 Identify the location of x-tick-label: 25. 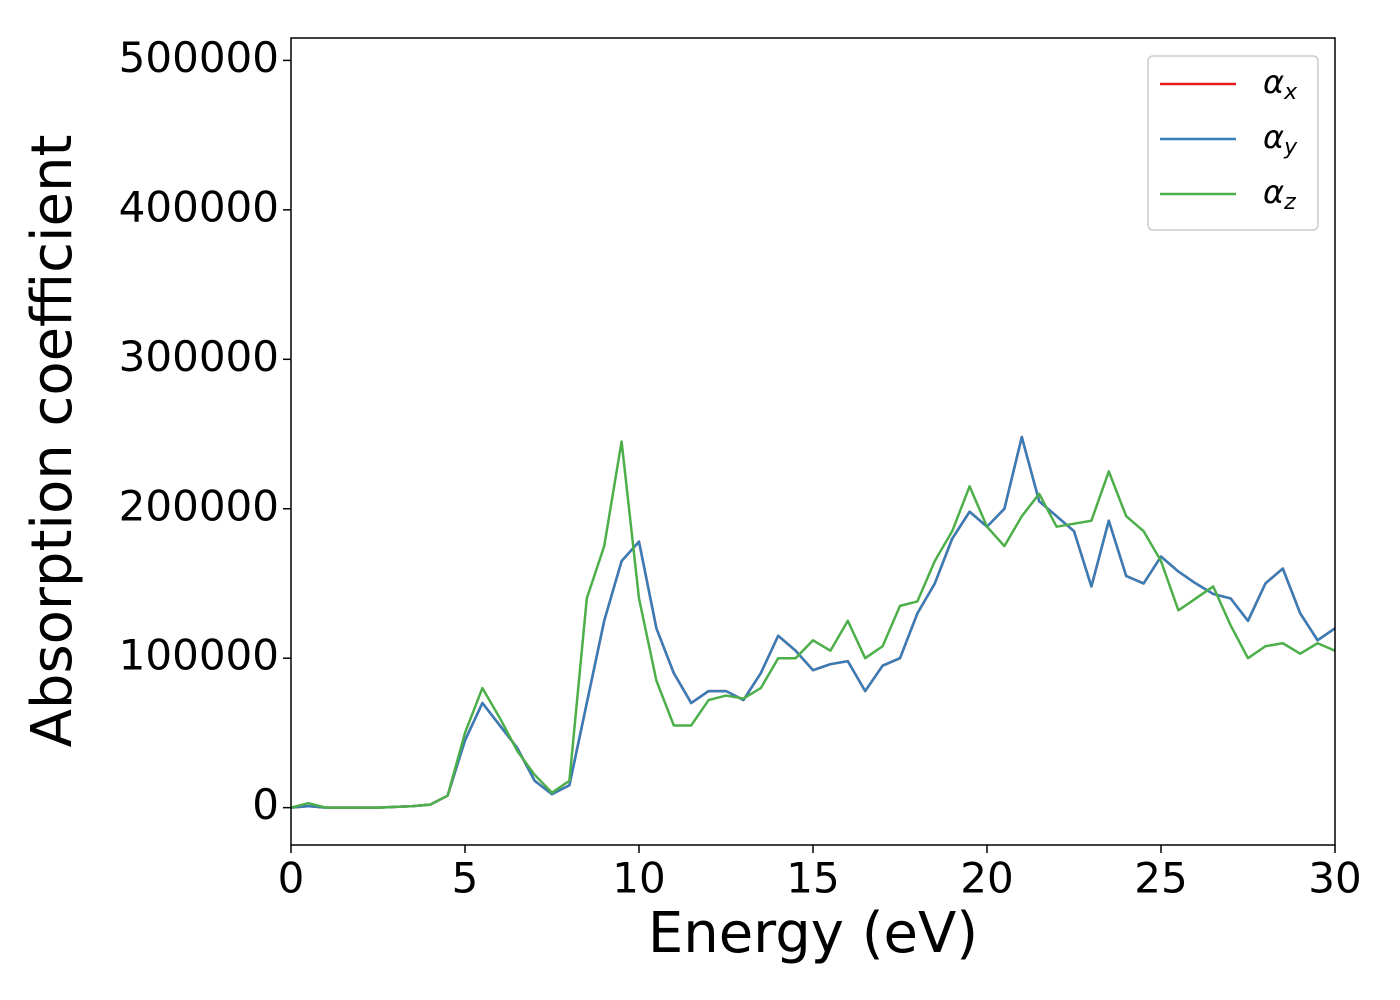
(1160, 878).